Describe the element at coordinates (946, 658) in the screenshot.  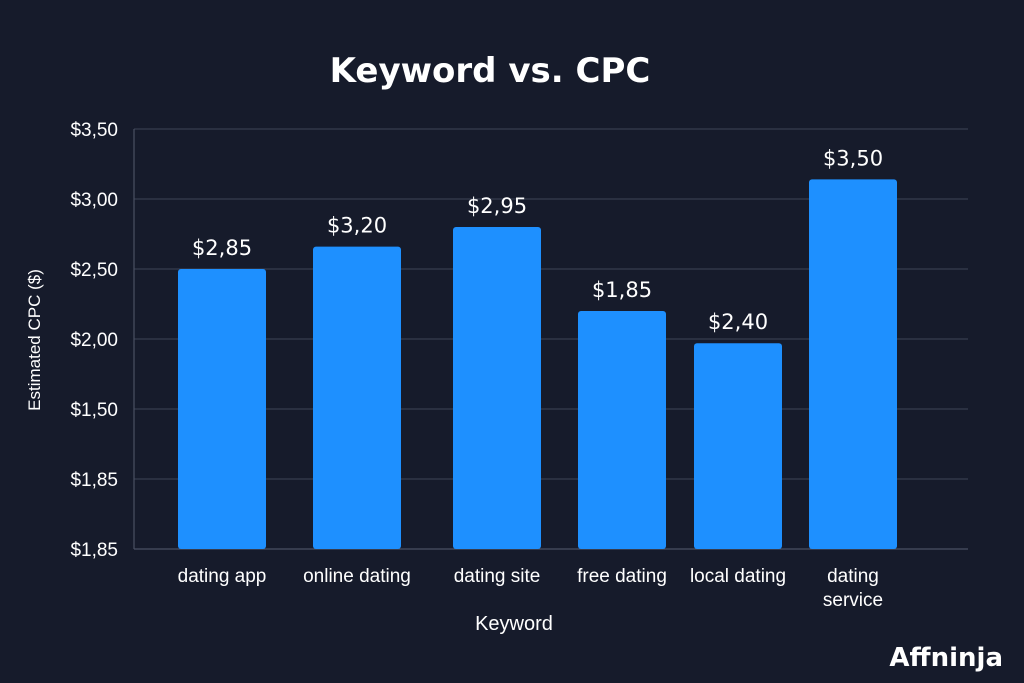
I see `brand-logo: Affninja` at that location.